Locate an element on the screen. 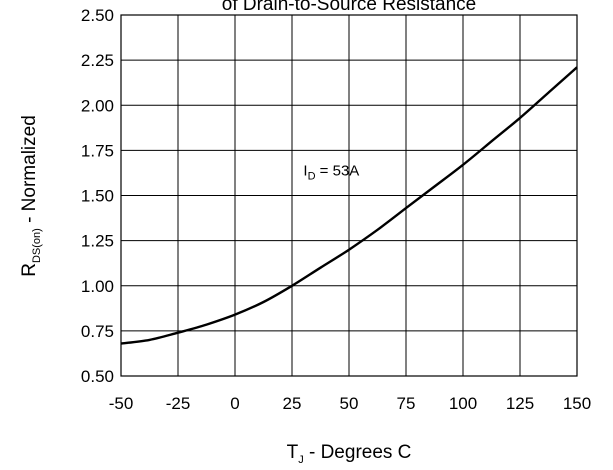  y-axis-label-rest: - Normalized is located at coordinates (29, 171).